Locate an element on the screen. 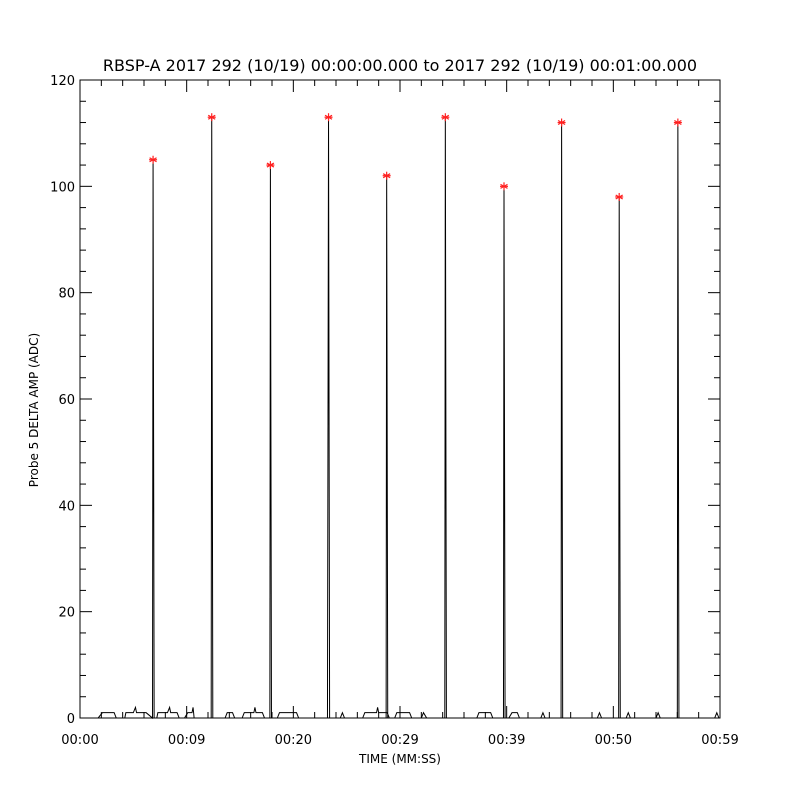  y-tick-label: 40 is located at coordinates (66, 506).